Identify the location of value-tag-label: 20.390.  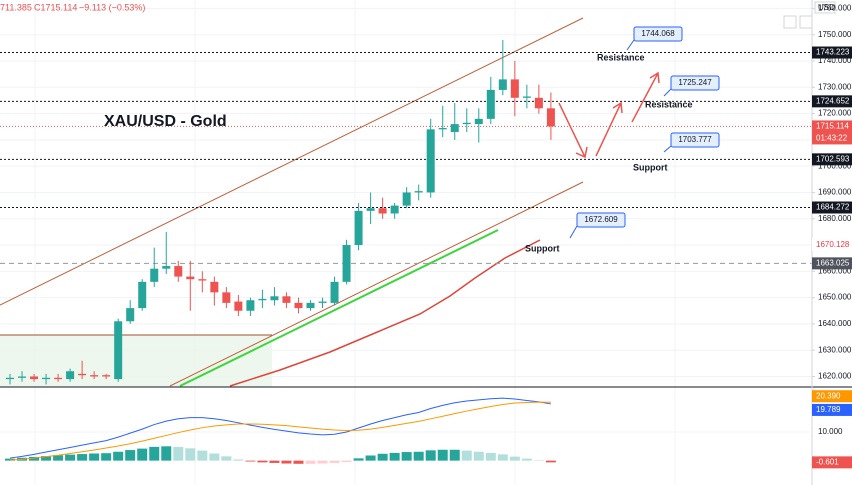
(828, 395).